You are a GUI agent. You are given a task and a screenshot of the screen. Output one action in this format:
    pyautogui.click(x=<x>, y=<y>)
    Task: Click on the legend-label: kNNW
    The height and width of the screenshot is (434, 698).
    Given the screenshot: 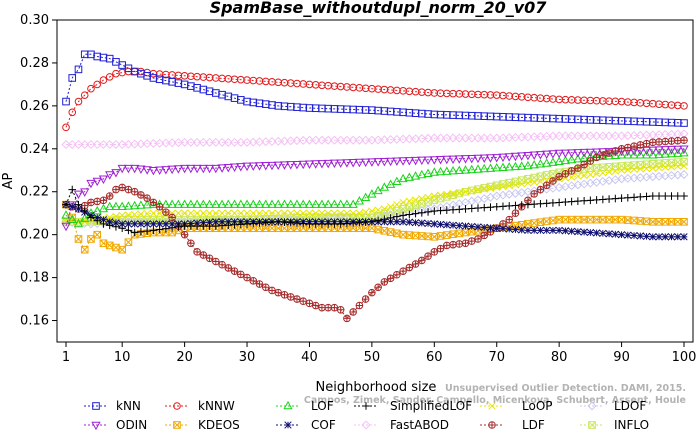 What is the action you would take?
    pyautogui.click(x=216, y=406)
    